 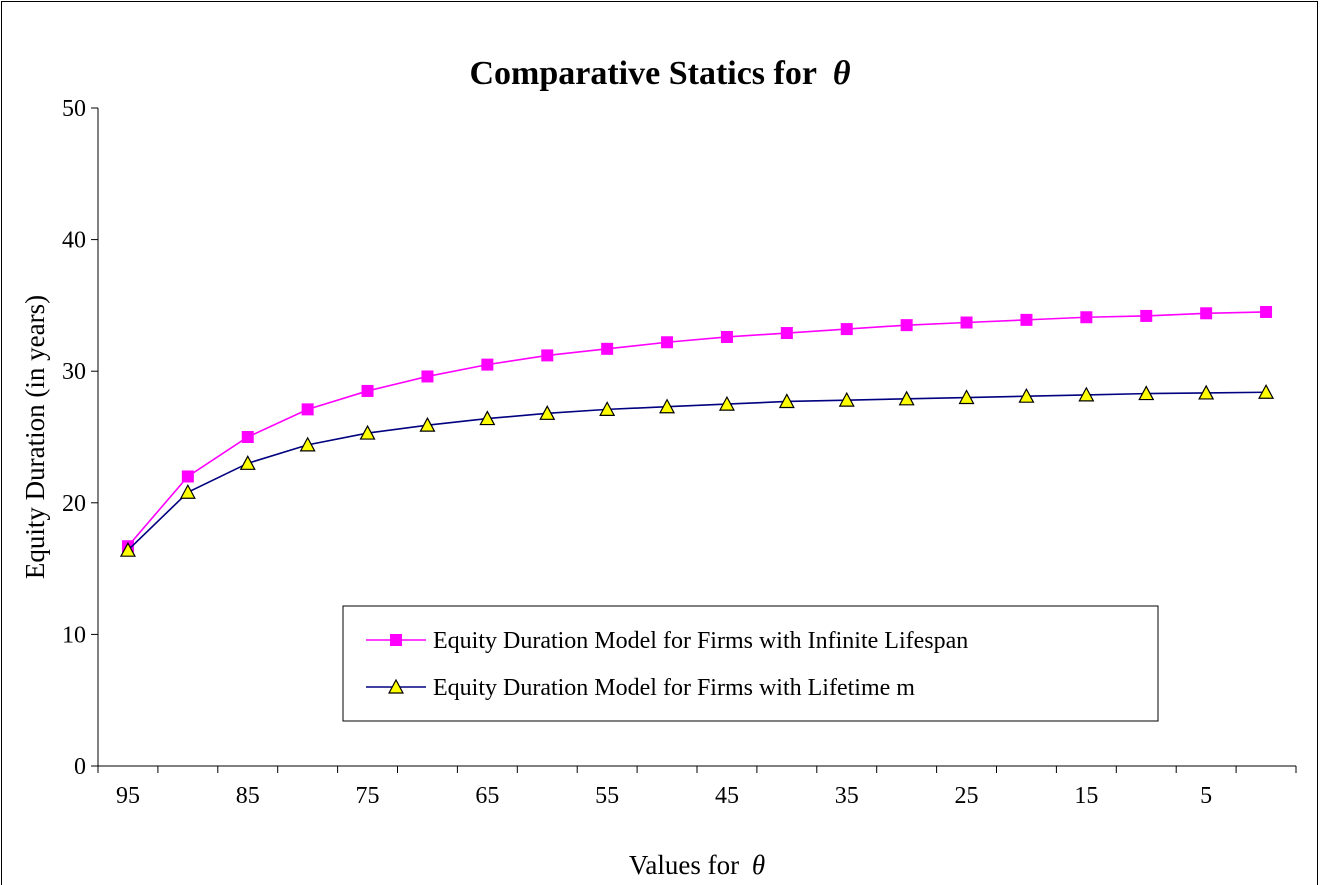 I want to click on x-tick-label: 25, so click(x=967, y=796).